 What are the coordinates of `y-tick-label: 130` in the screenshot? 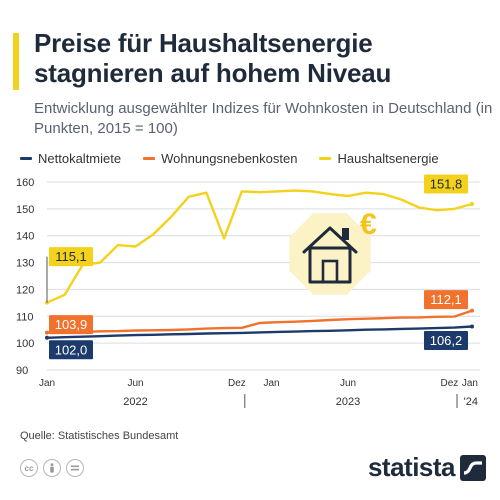 It's located at (25, 264).